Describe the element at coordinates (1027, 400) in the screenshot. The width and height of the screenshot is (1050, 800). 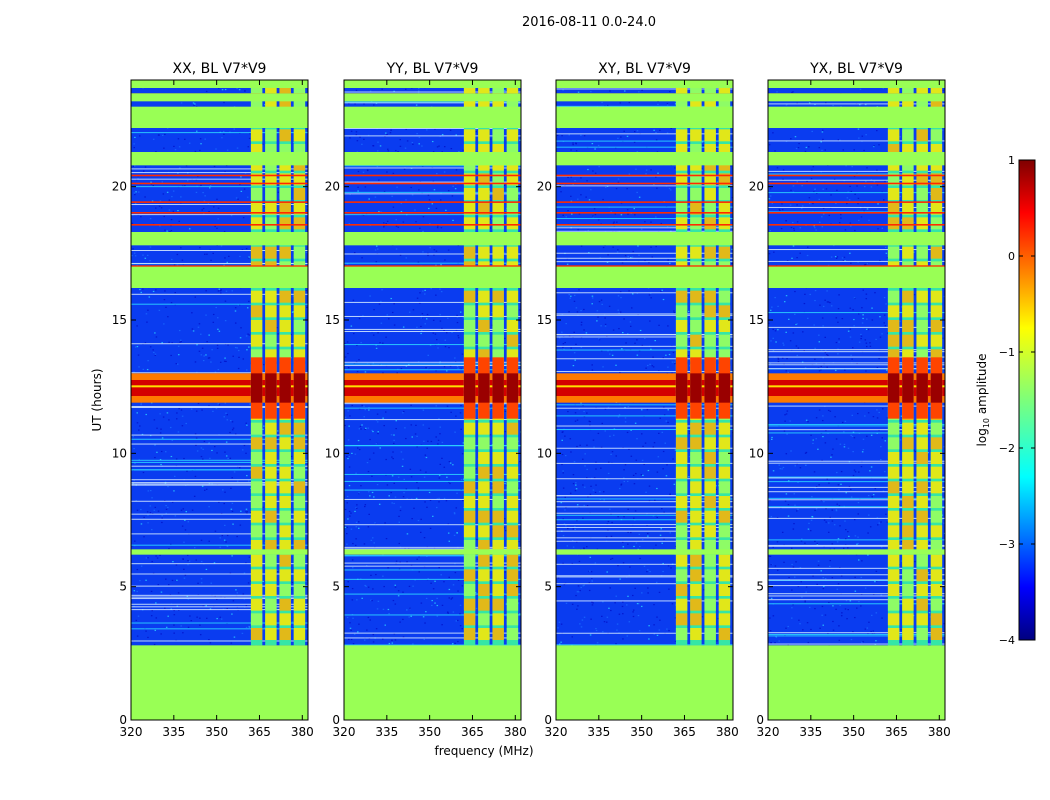
I see `colorbar-gradient` at that location.